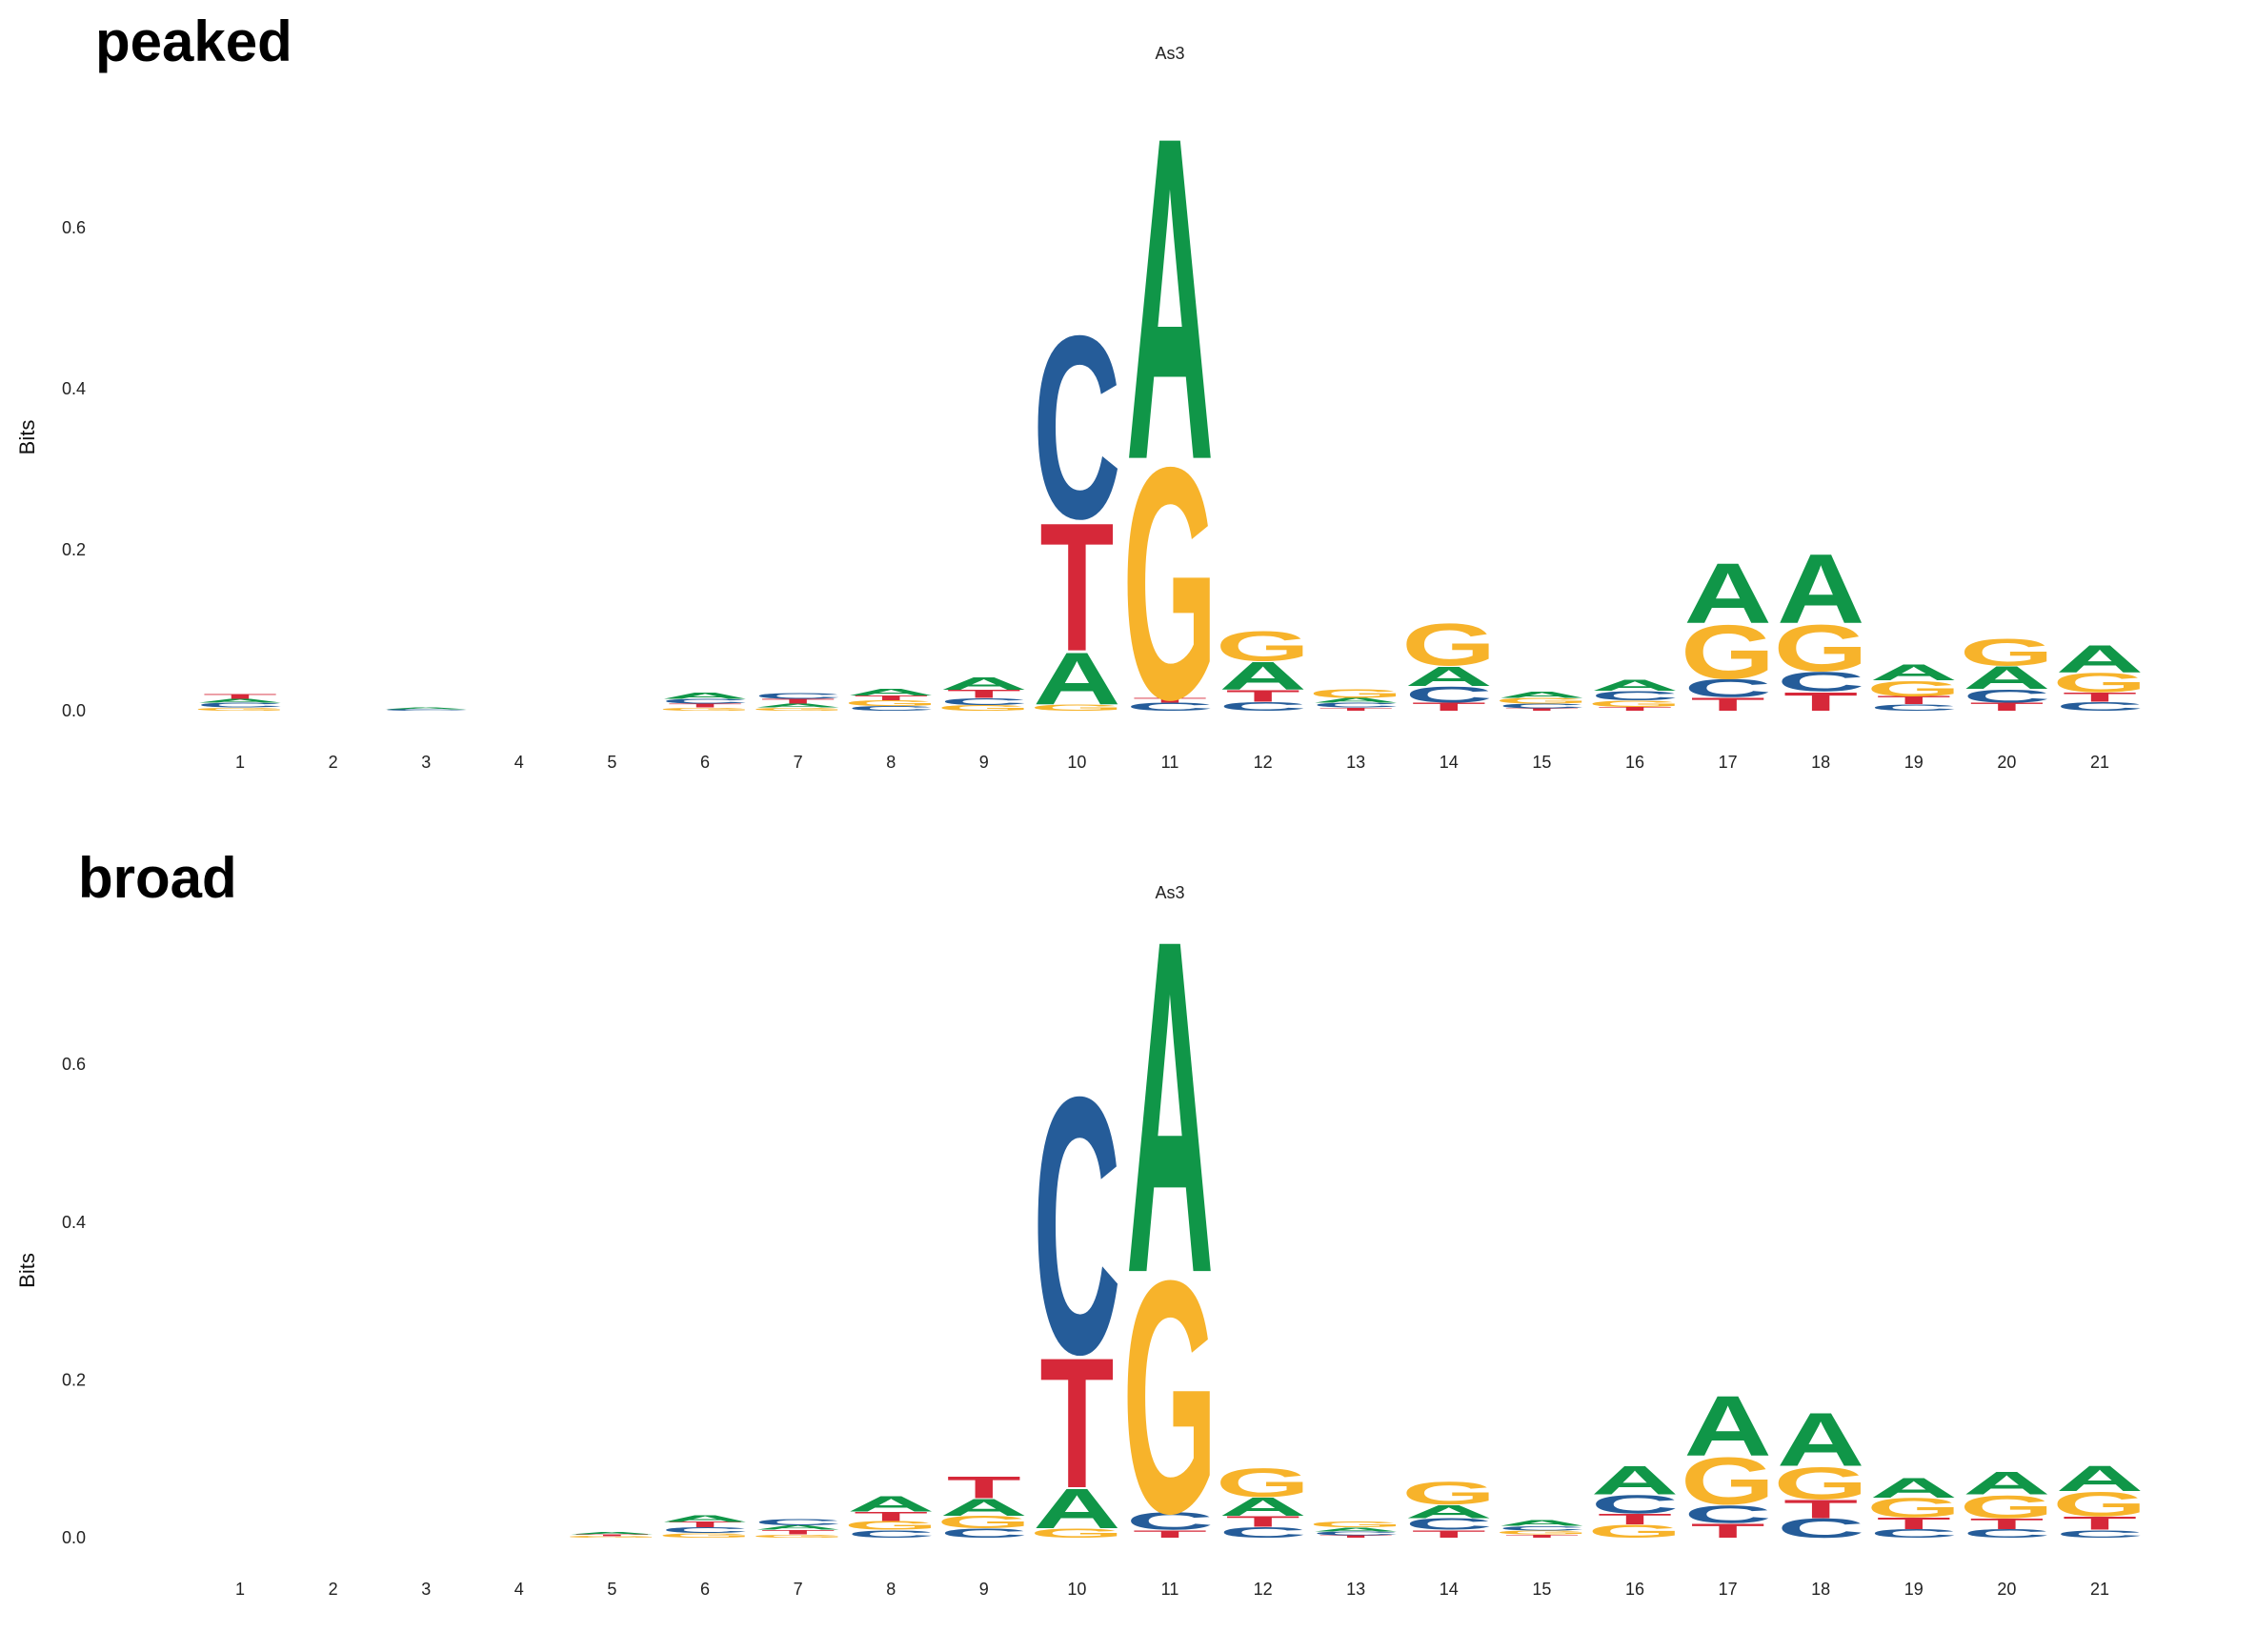 The width and height of the screenshot is (2256, 1652). What do you see at coordinates (705, 1589) in the screenshot?
I see `x-tick-label: 6` at bounding box center [705, 1589].